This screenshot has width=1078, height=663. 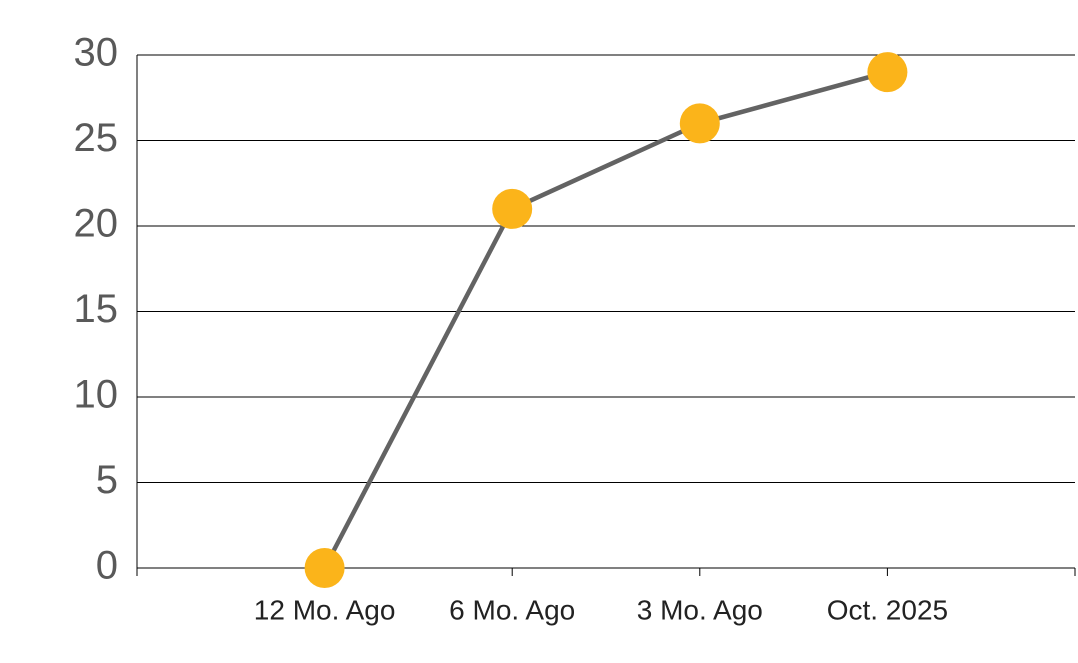 What do you see at coordinates (96, 138) in the screenshot?
I see `y-tick-label: 25` at bounding box center [96, 138].